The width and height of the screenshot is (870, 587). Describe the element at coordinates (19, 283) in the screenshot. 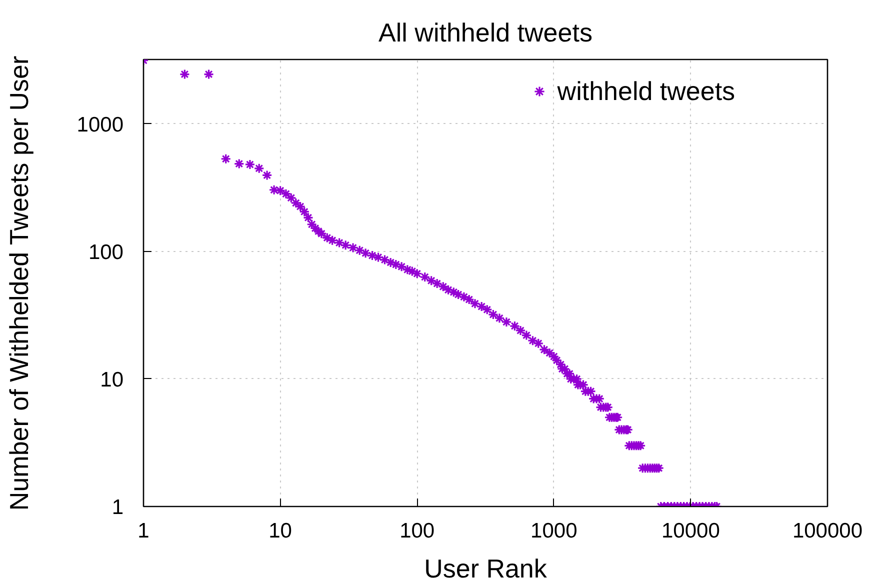

I see `y-axis-title: Number of Withhelded Tweets per User` at that location.